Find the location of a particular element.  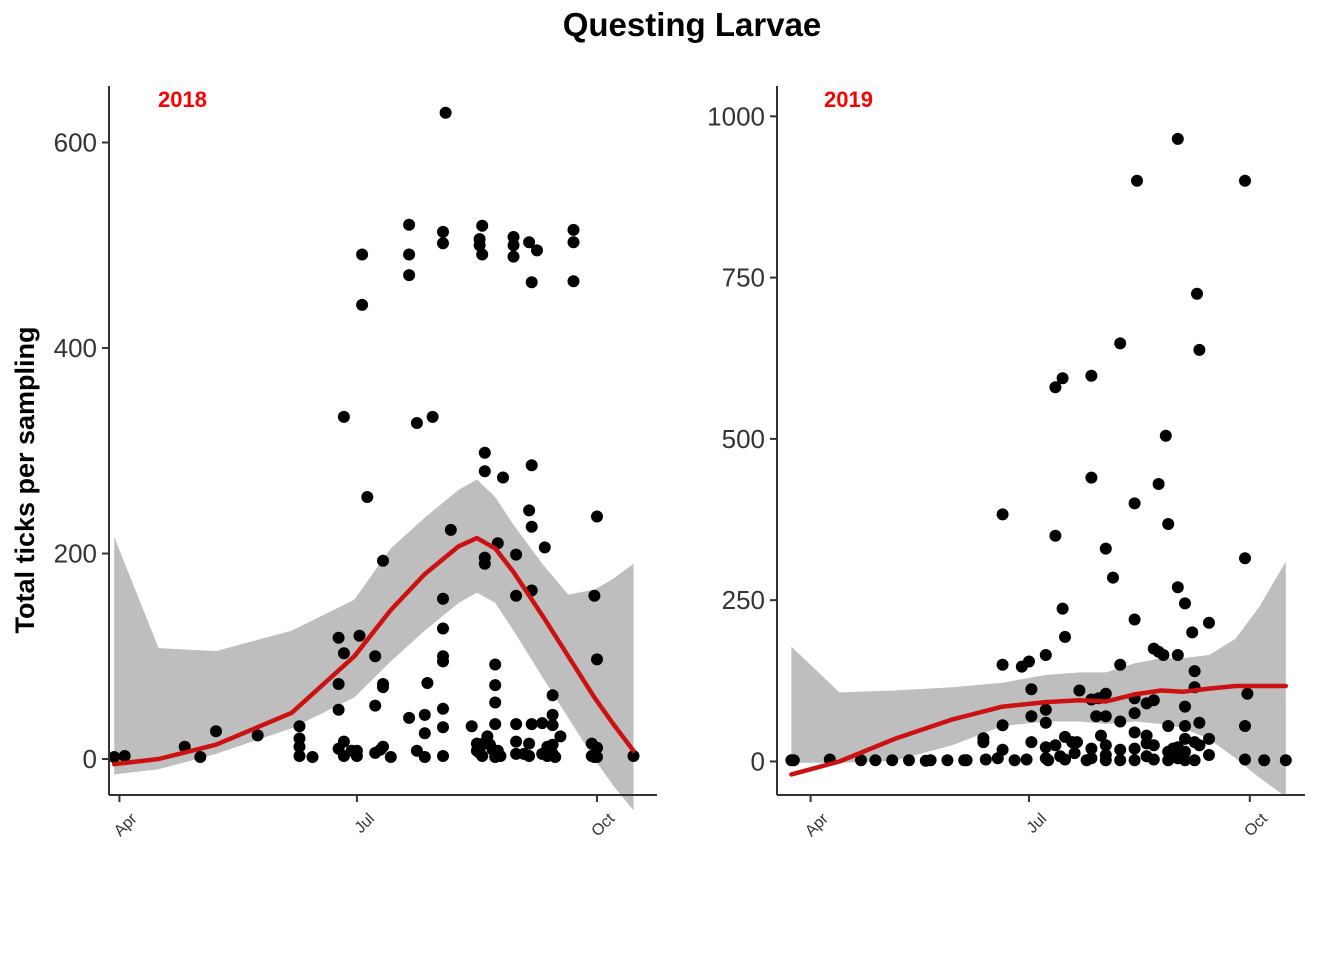

y-tick-label: 600 is located at coordinates (75, 143).